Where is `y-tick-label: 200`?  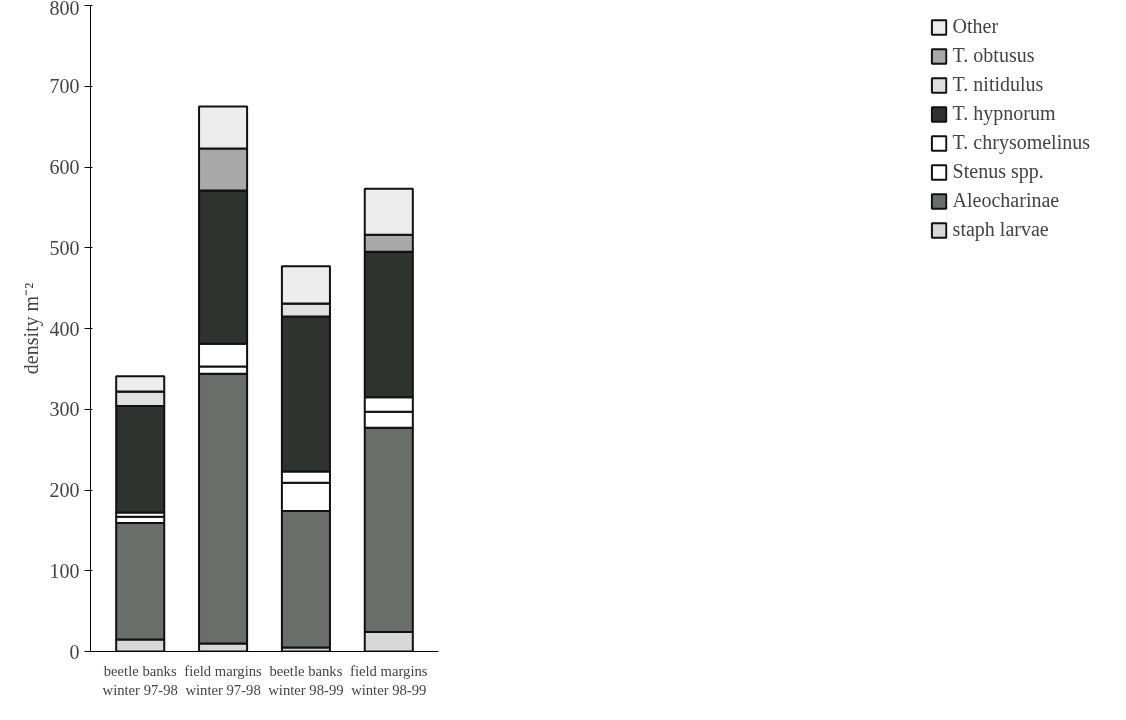
y-tick-label: 200 is located at coordinates (64, 490).